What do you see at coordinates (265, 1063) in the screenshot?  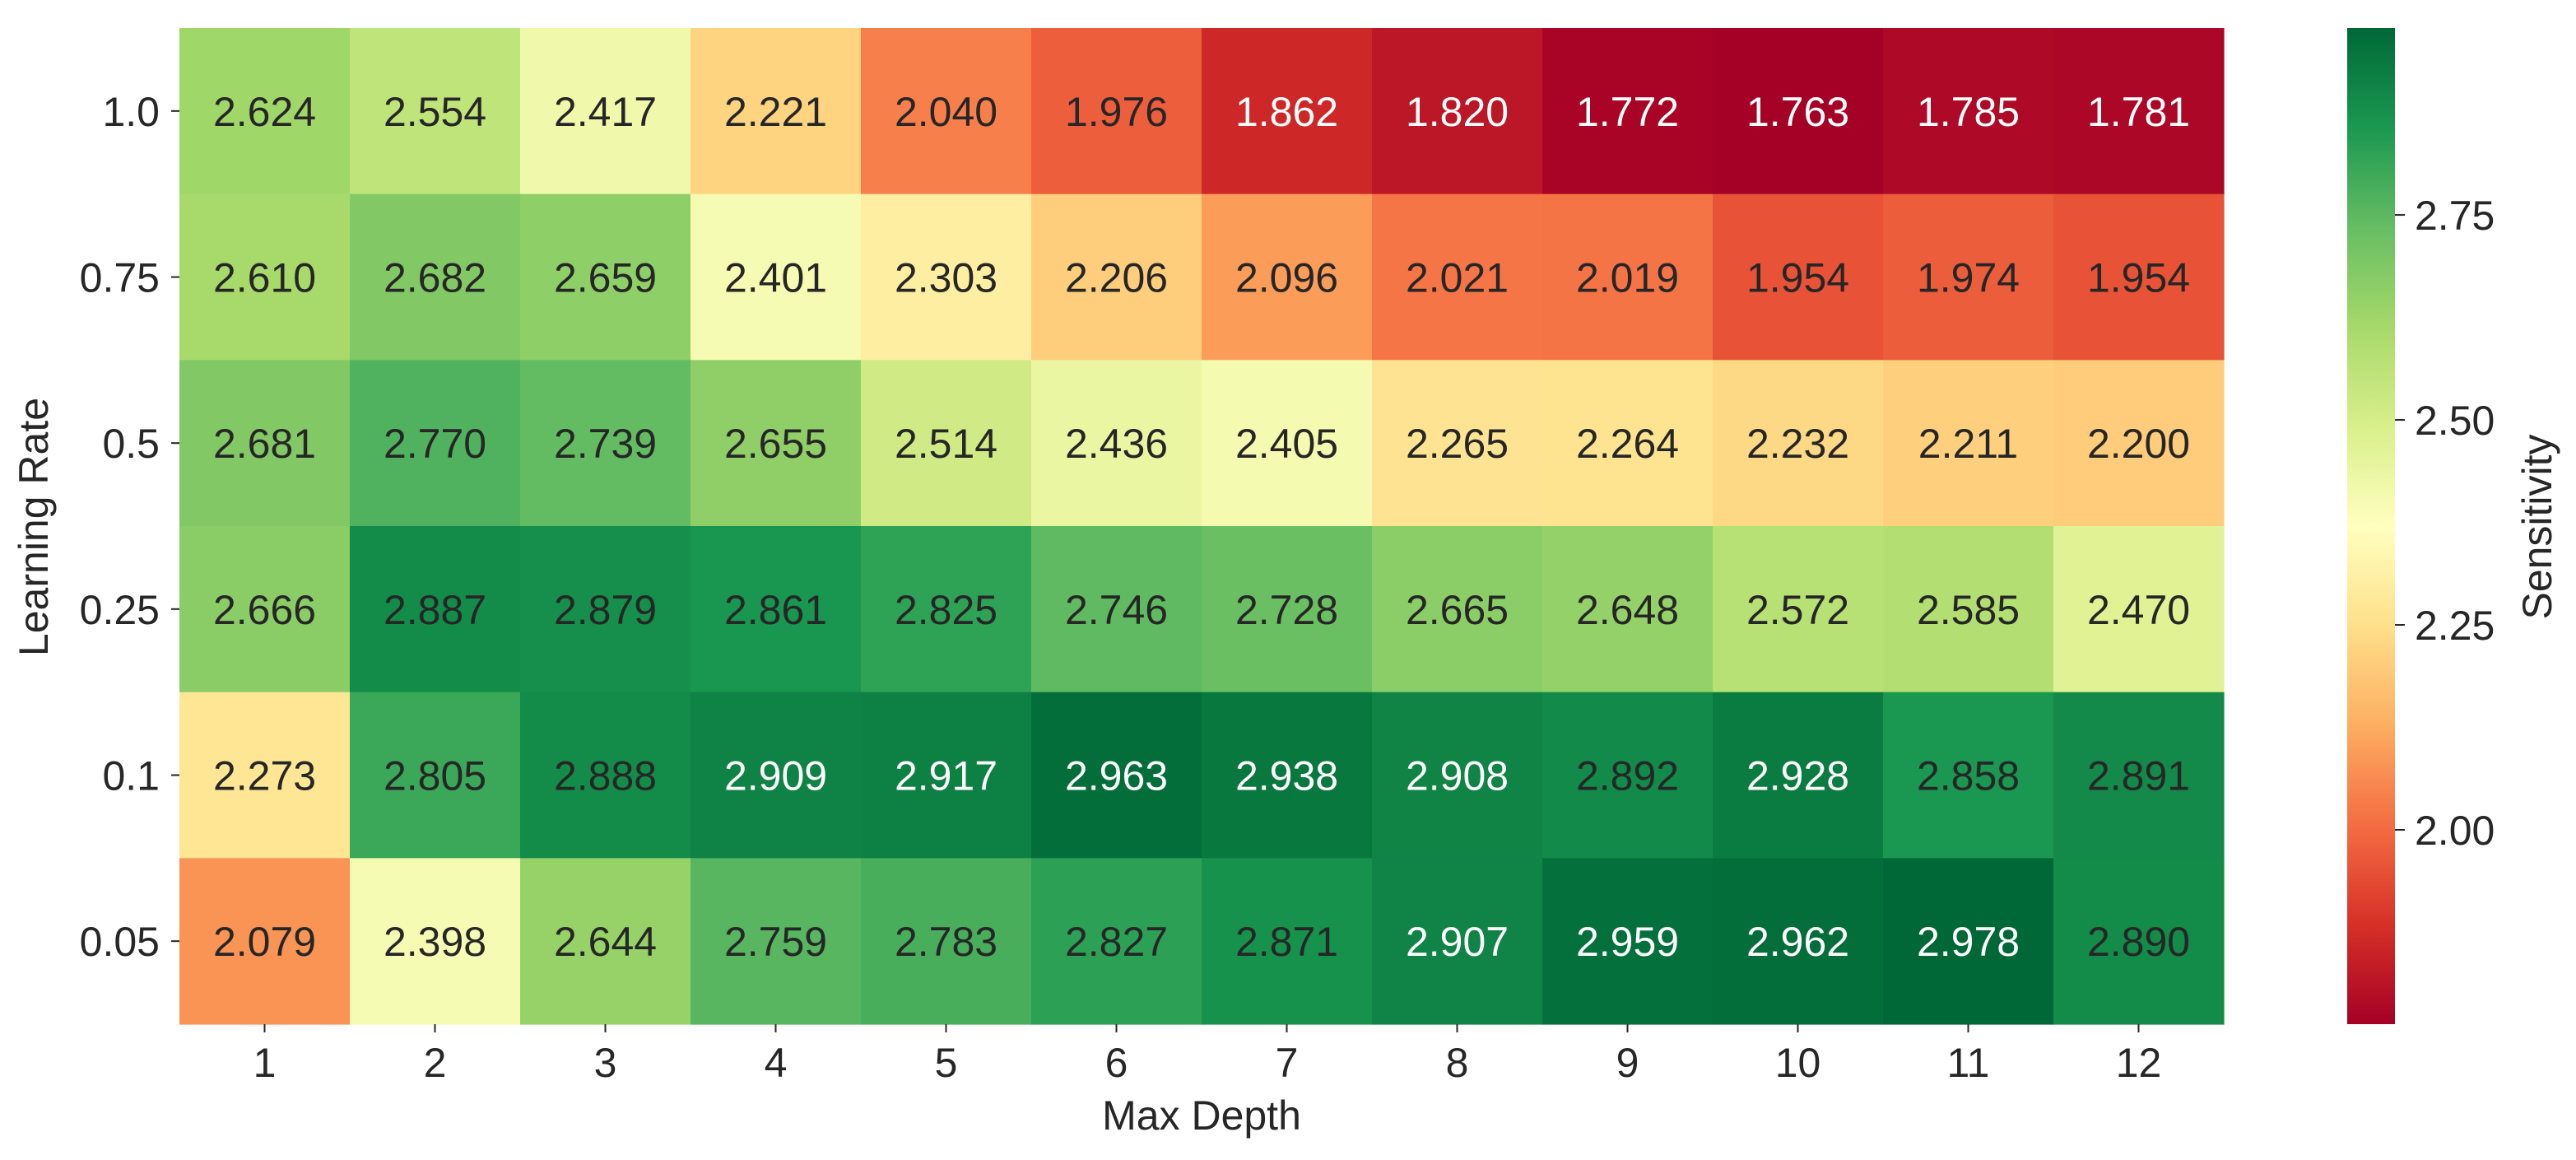 I see `x-tick-label-0: 1` at bounding box center [265, 1063].